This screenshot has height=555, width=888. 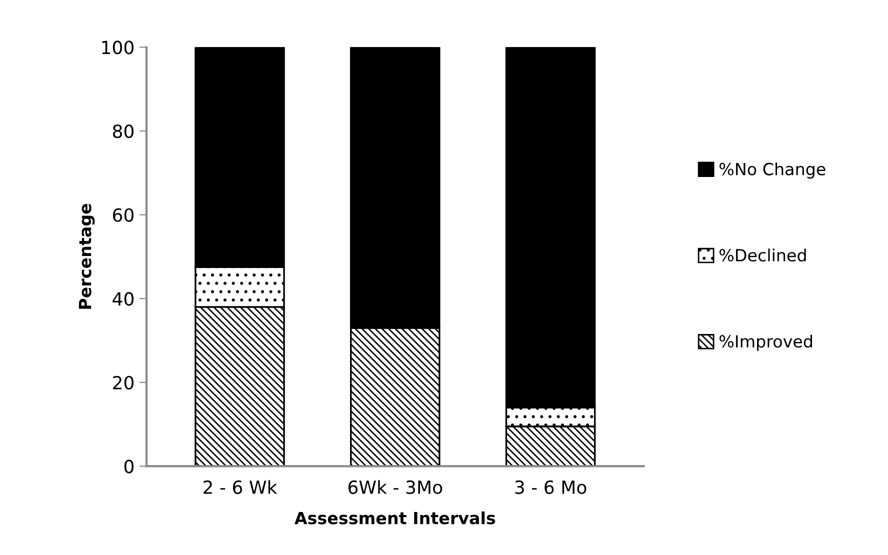 I want to click on x-tick-label: 2 - 6 Wk, so click(x=241, y=487).